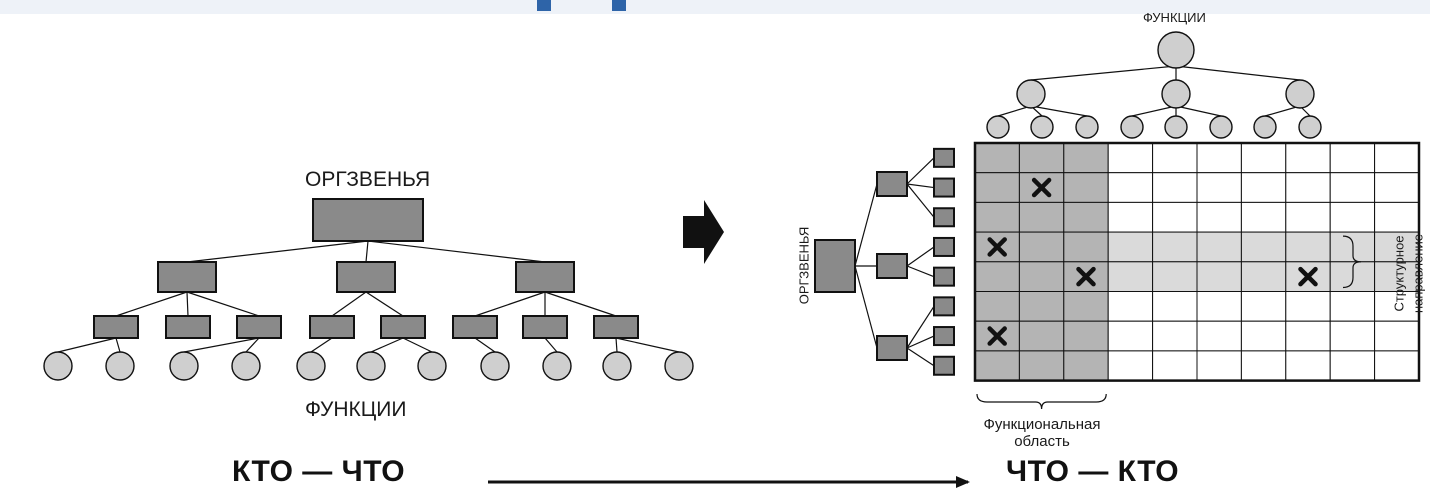 The width and height of the screenshot is (1430, 504). What do you see at coordinates (703, 232) in the screenshot?
I see `transform-arrow` at bounding box center [703, 232].